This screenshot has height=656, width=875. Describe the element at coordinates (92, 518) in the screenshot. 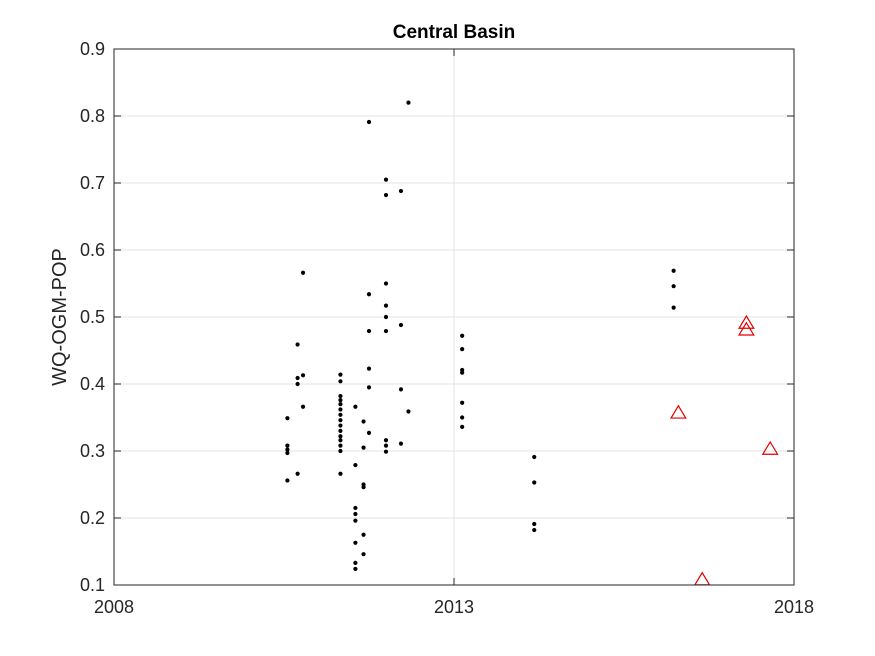

I see `y-tick-label: 0.2` at that location.